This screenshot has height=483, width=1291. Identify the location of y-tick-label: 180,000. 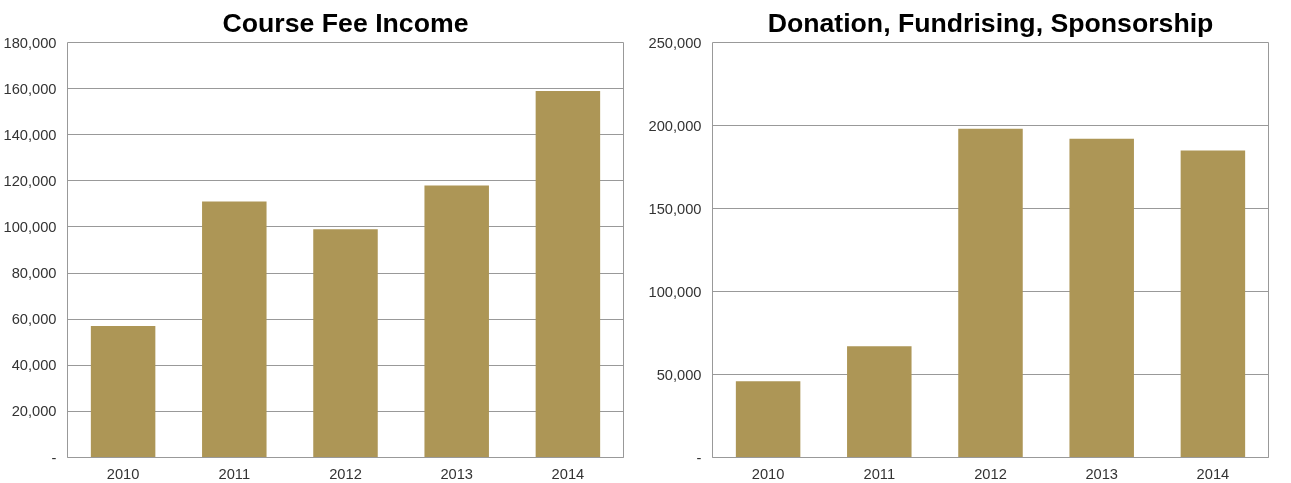
(30, 42).